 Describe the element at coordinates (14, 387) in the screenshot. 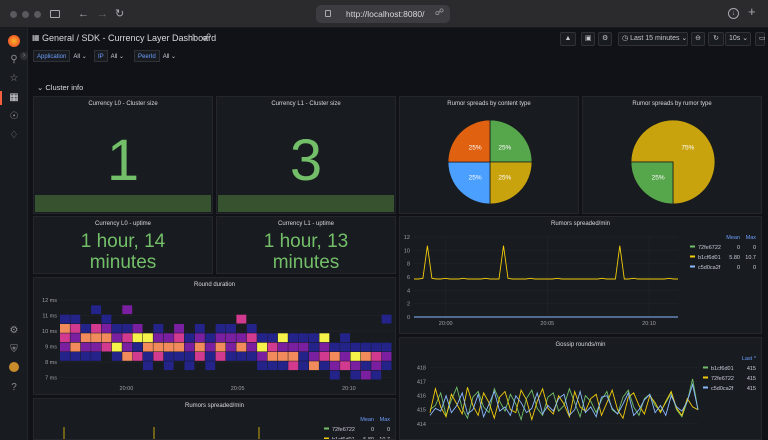

I see `help-icon: ?` at that location.